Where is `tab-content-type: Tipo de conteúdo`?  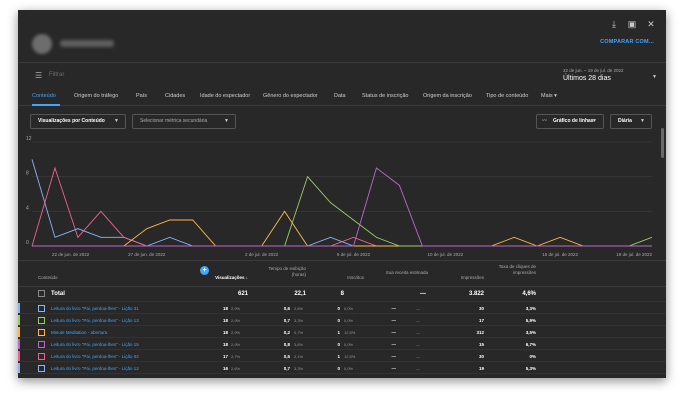
tab-content-type: Tipo de conteúdo is located at coordinates (507, 96).